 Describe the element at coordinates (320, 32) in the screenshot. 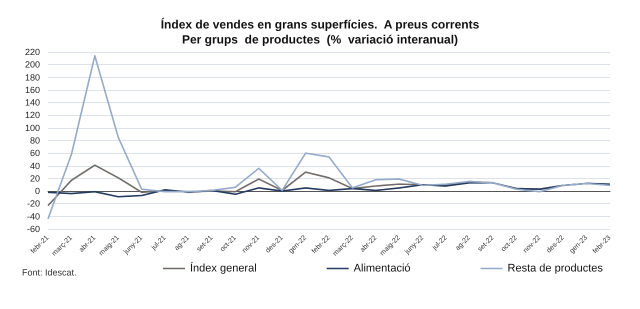

I see `chart-title: Índex de vendes en grans superfícies. A preus corrents Per grups de productes (% variació interanual)` at that location.